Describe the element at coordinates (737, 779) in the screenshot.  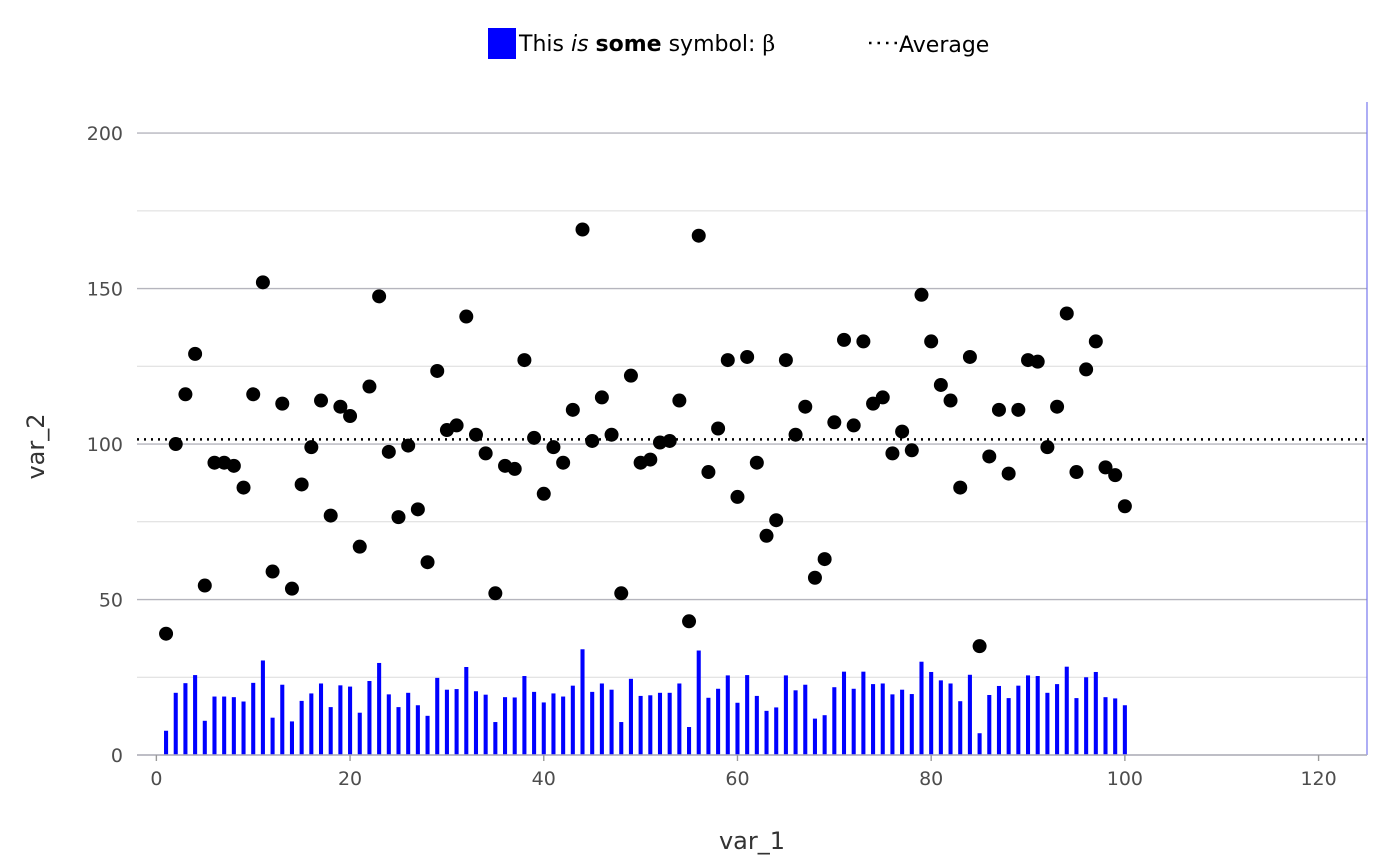
I see `x-tick-label: 60` at that location.